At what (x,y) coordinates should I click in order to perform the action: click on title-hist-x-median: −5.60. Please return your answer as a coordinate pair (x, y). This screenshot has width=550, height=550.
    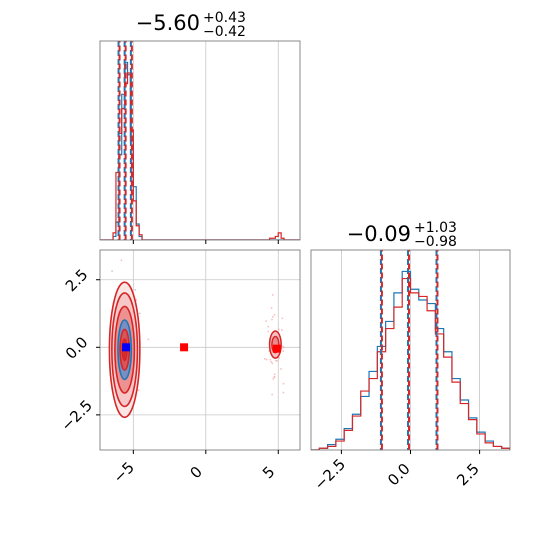
    Looking at the image, I should click on (168, 23).